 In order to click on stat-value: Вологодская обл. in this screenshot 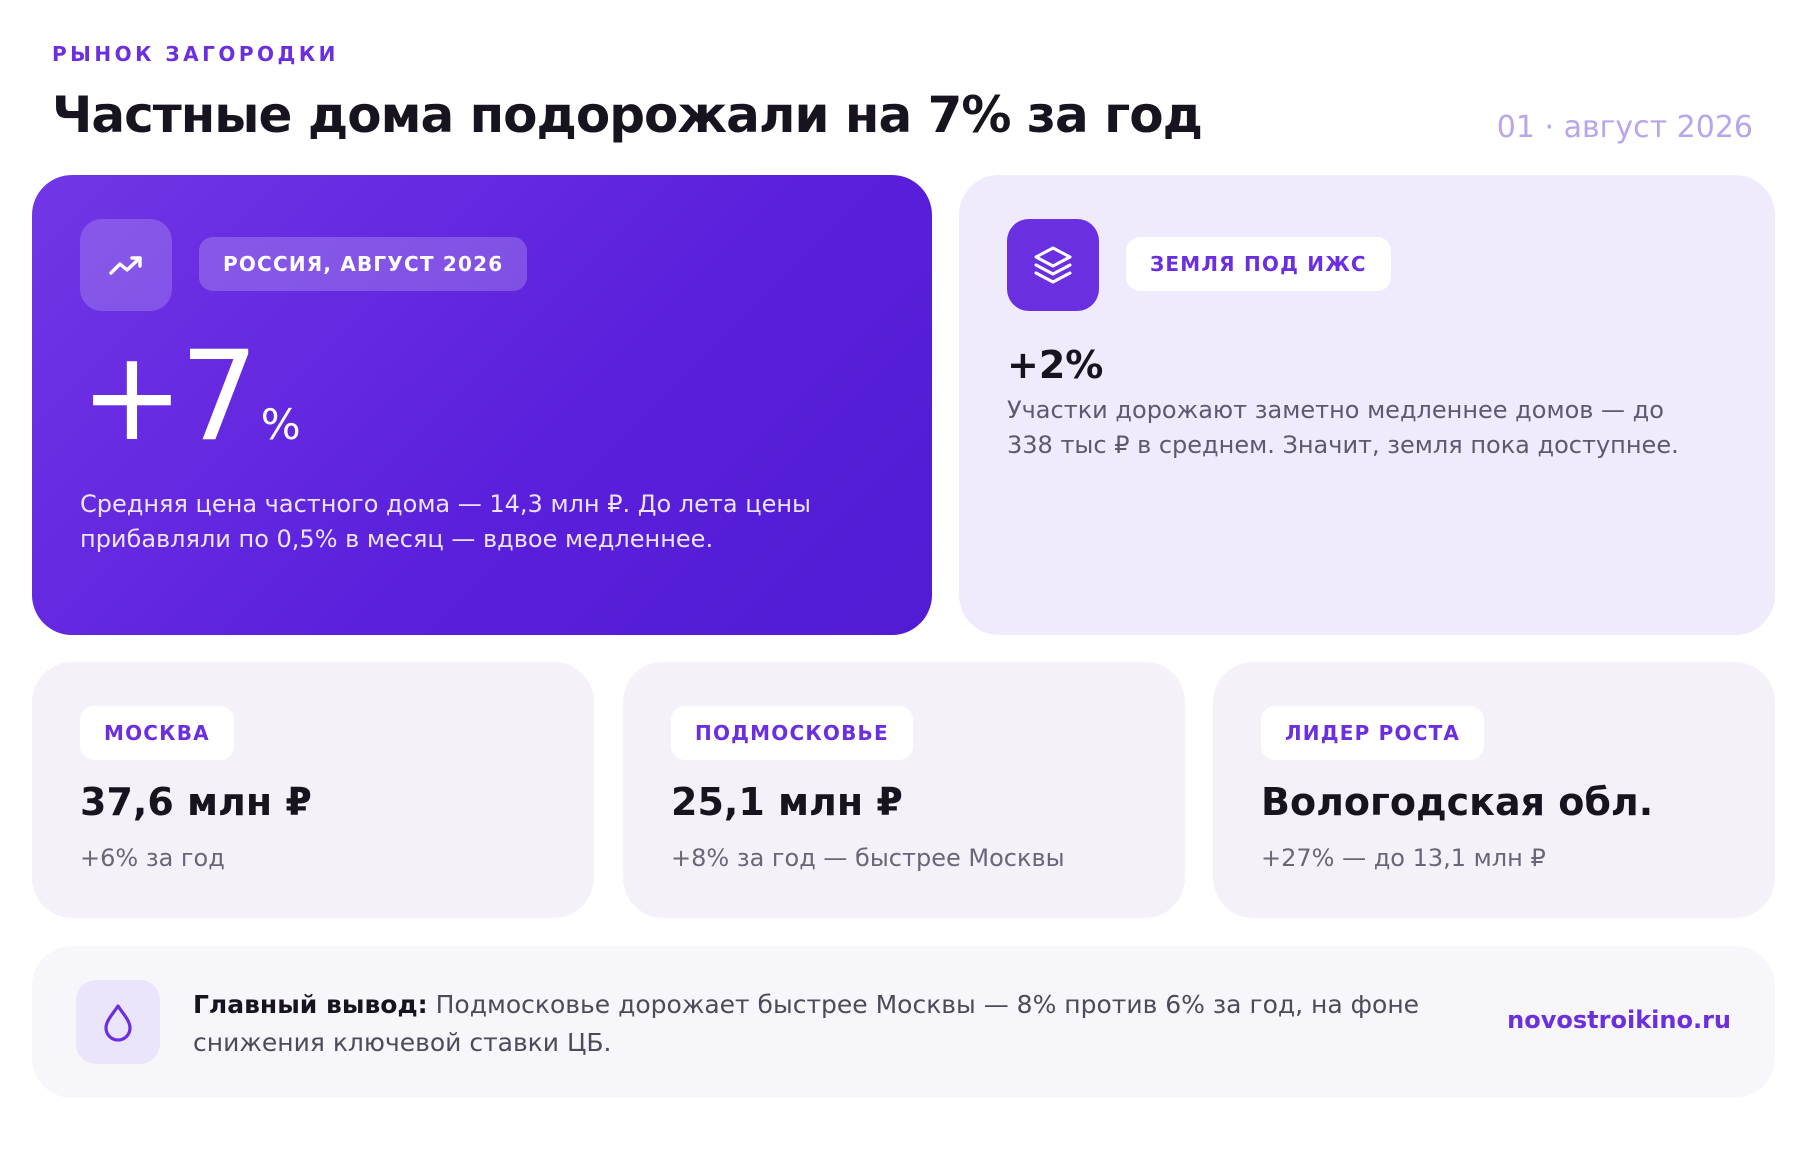, I will do `click(1457, 802)`.